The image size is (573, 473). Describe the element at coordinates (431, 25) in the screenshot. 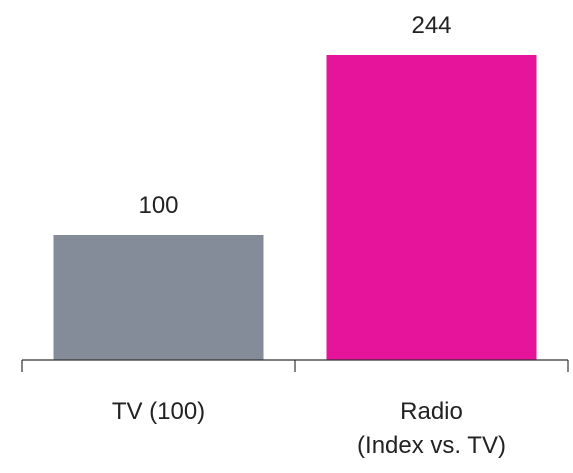

I see `value-label: 244` at that location.